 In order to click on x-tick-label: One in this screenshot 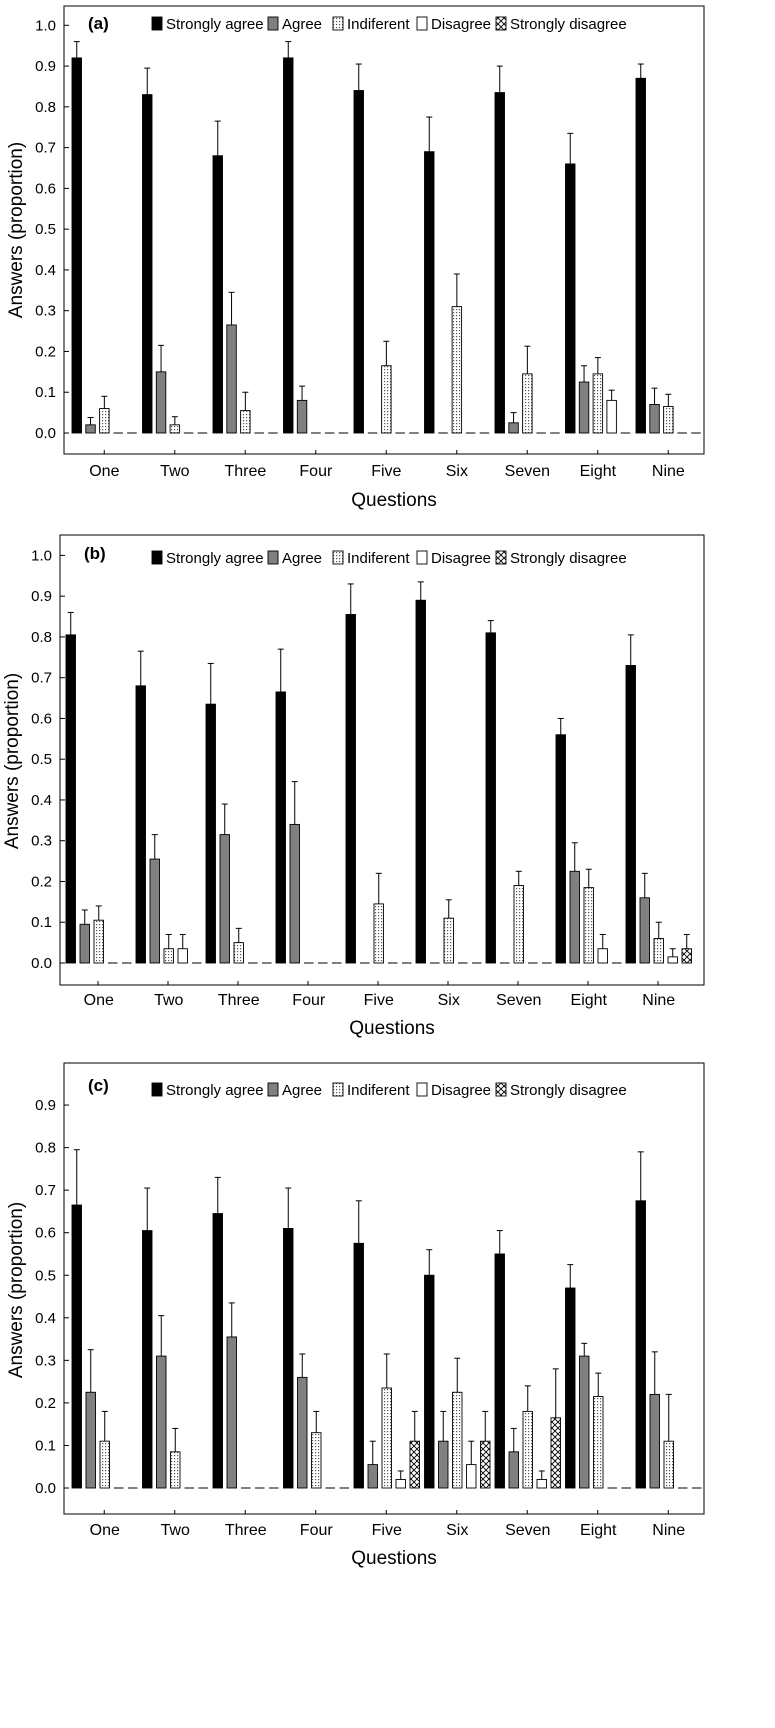, I will do `click(99, 1000)`.